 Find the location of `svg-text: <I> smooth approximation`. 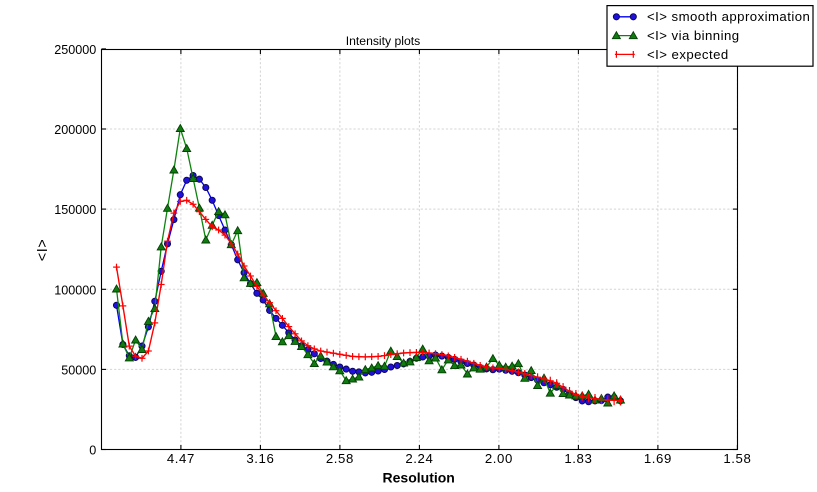

svg-text: <I> smooth approximation is located at coordinates (728, 16).